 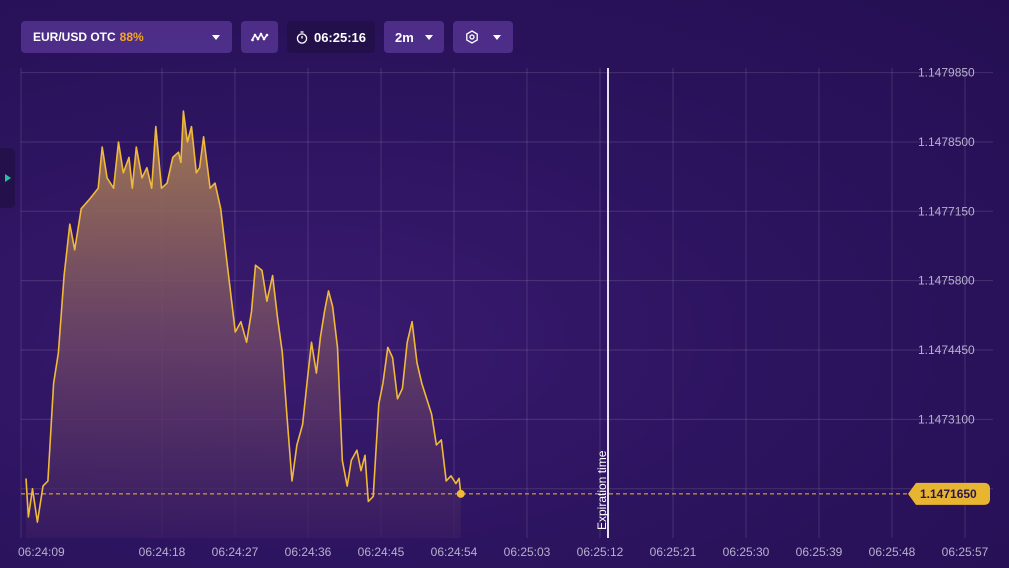 I want to click on y-tick-label: 1.1478500, so click(x=946, y=142).